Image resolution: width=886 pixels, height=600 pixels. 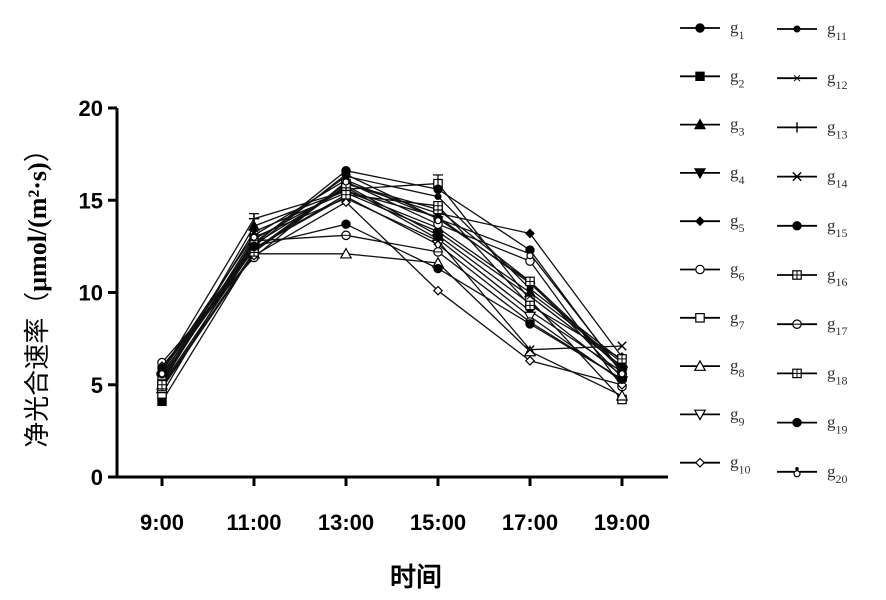 I want to click on legend-label: g19, so click(x=837, y=425).